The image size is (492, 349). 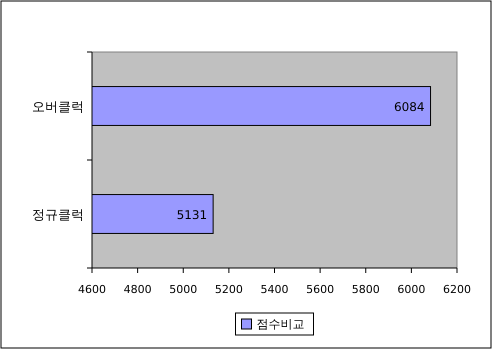 I want to click on x-tick-label: 5400, so click(x=274, y=289).